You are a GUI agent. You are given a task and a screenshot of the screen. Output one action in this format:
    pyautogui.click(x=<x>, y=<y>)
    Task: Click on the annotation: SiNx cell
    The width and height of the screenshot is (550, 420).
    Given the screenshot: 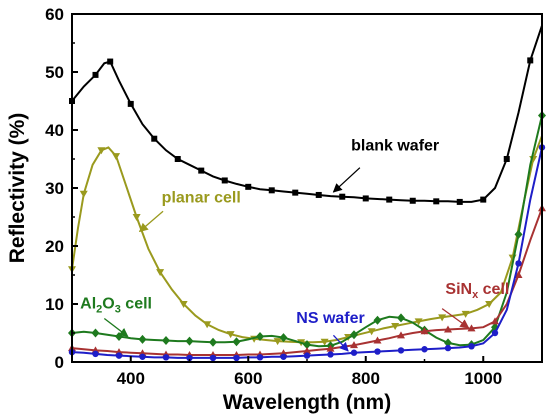 What is the action you would take?
    pyautogui.click(x=475, y=305)
    